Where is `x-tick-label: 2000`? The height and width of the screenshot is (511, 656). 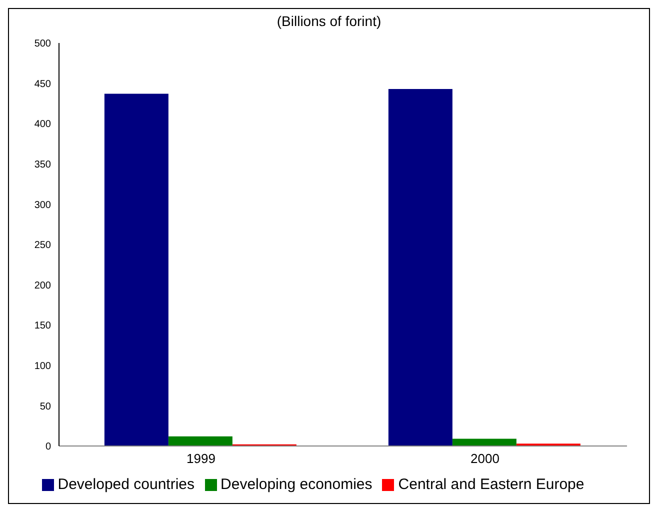 x-tick-label: 2000 is located at coordinates (485, 458).